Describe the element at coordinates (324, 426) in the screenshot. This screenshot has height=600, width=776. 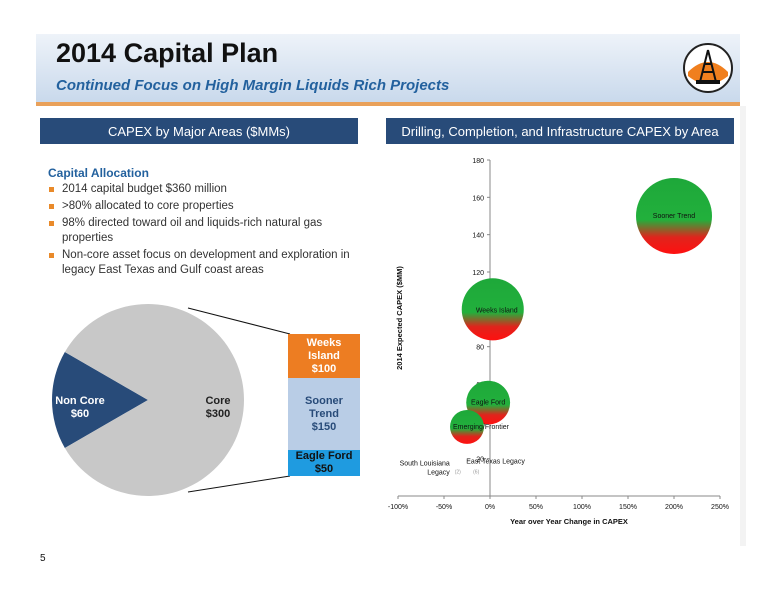
I see `stack-sooner-value: $150` at that location.